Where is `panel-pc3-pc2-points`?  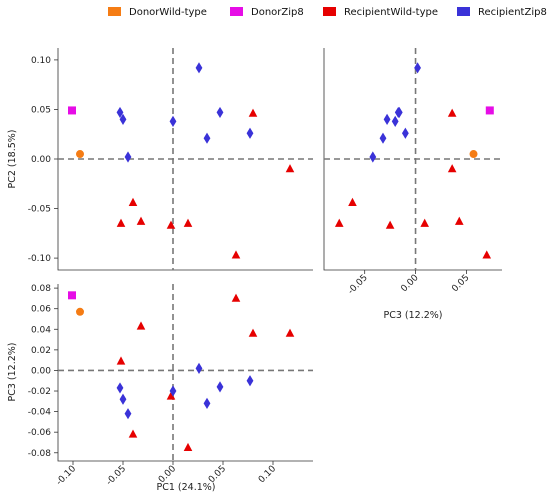 panel-pc3-pc2-points is located at coordinates (414, 160).